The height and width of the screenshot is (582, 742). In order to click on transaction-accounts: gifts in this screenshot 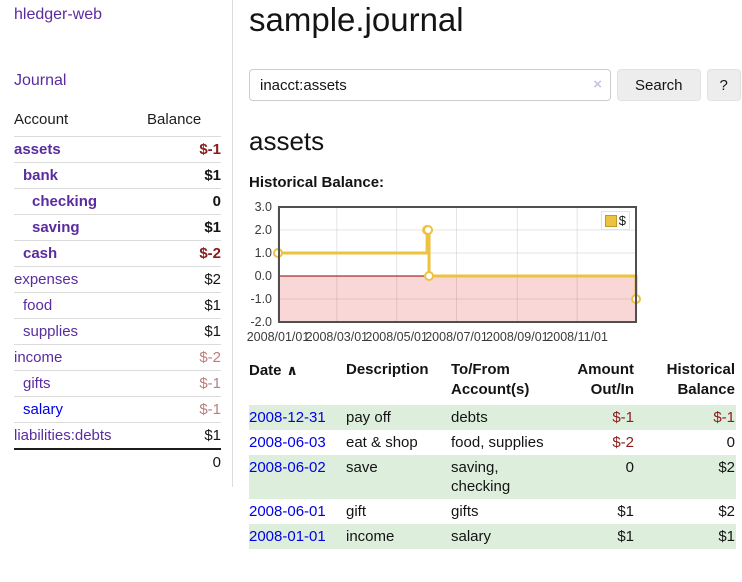, I will do `click(465, 511)`.